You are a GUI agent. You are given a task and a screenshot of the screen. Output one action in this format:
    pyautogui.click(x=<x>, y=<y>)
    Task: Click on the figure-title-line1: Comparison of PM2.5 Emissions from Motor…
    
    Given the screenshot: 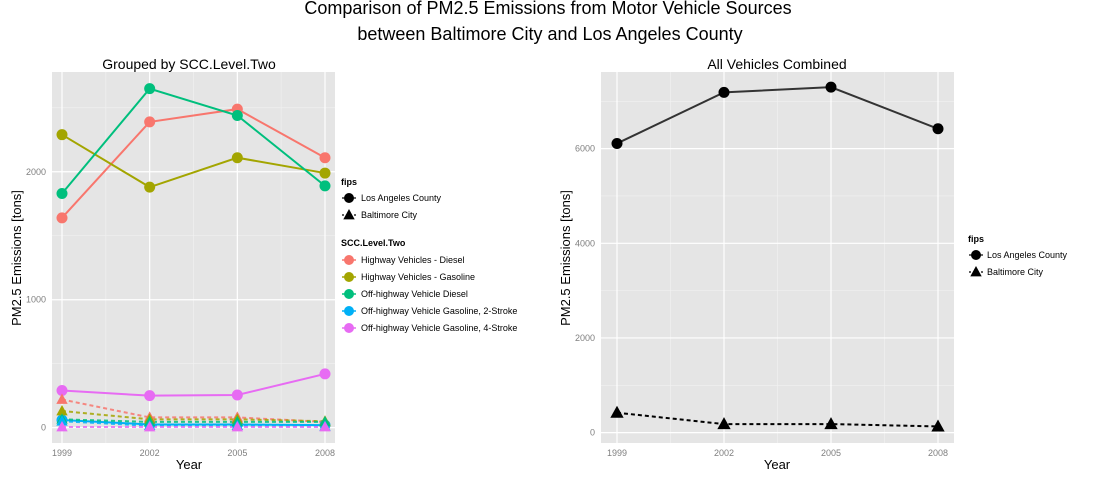 What is the action you would take?
    pyautogui.click(x=547, y=9)
    